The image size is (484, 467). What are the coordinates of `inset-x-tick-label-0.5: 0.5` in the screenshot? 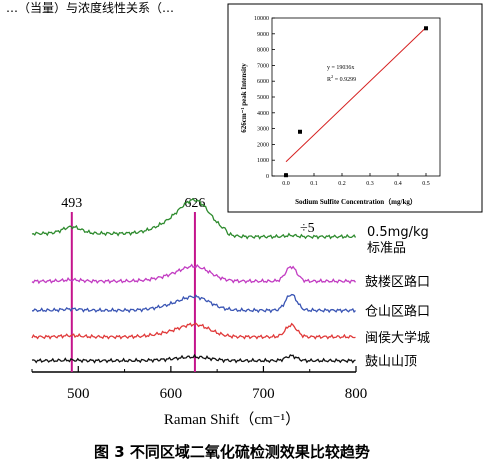 It's located at (426, 184).